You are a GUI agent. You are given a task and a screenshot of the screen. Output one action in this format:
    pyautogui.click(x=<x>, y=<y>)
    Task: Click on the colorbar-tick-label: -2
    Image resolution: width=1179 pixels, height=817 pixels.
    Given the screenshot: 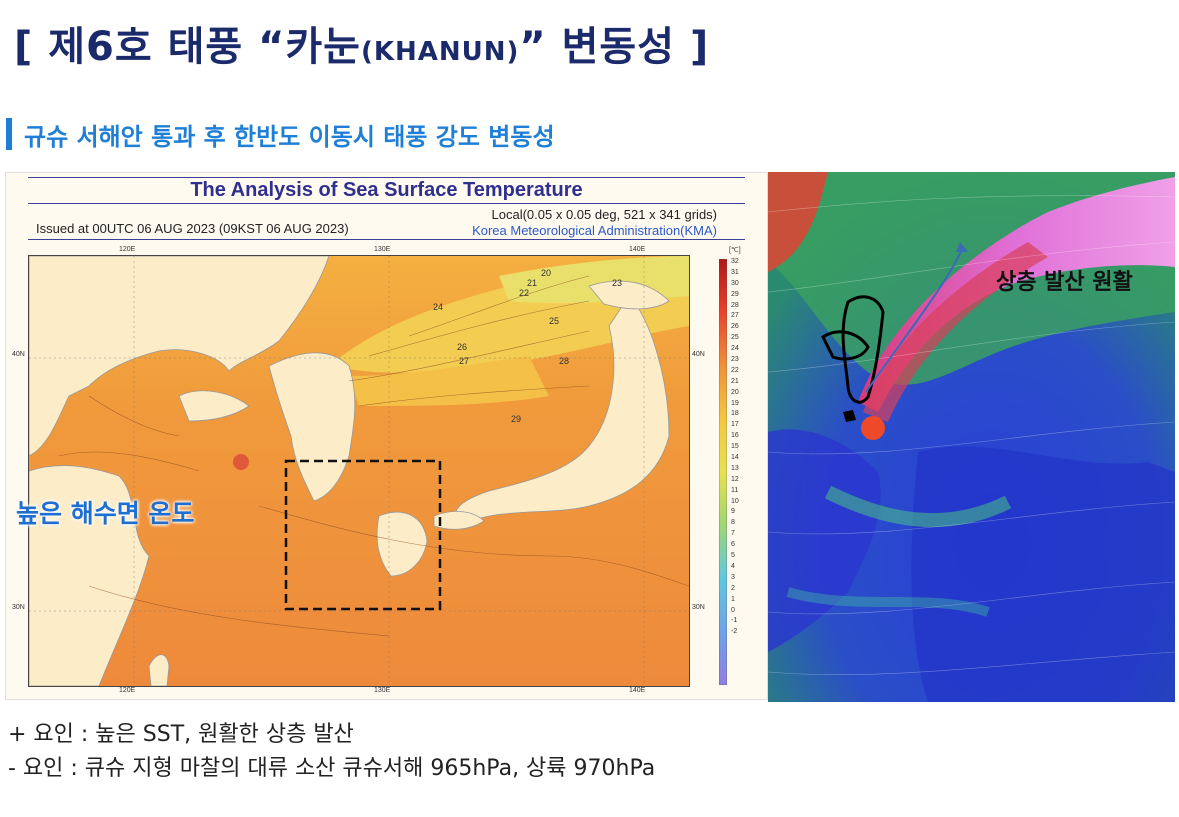 What is the action you would take?
    pyautogui.click(x=734, y=632)
    